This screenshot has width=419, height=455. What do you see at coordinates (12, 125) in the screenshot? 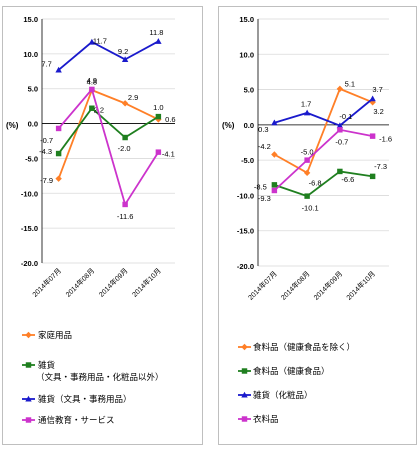
I see `left-y-axis-unit: (%)` at bounding box center [12, 125].